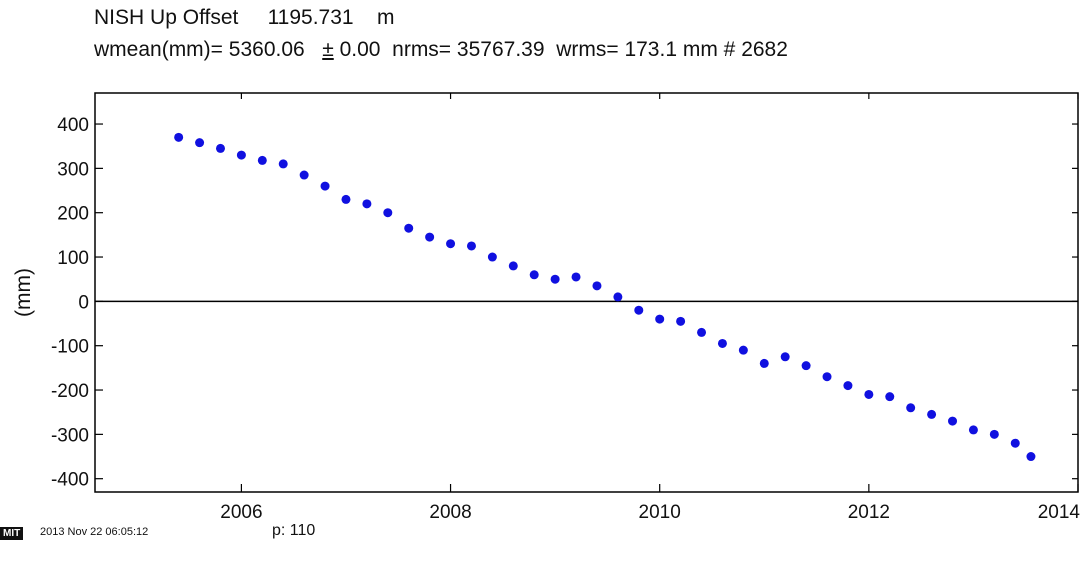 Image resolution: width=1081 pixels, height=565 pixels. What do you see at coordinates (422, 49) in the screenshot?
I see `nrms-label: nrms=` at bounding box center [422, 49].